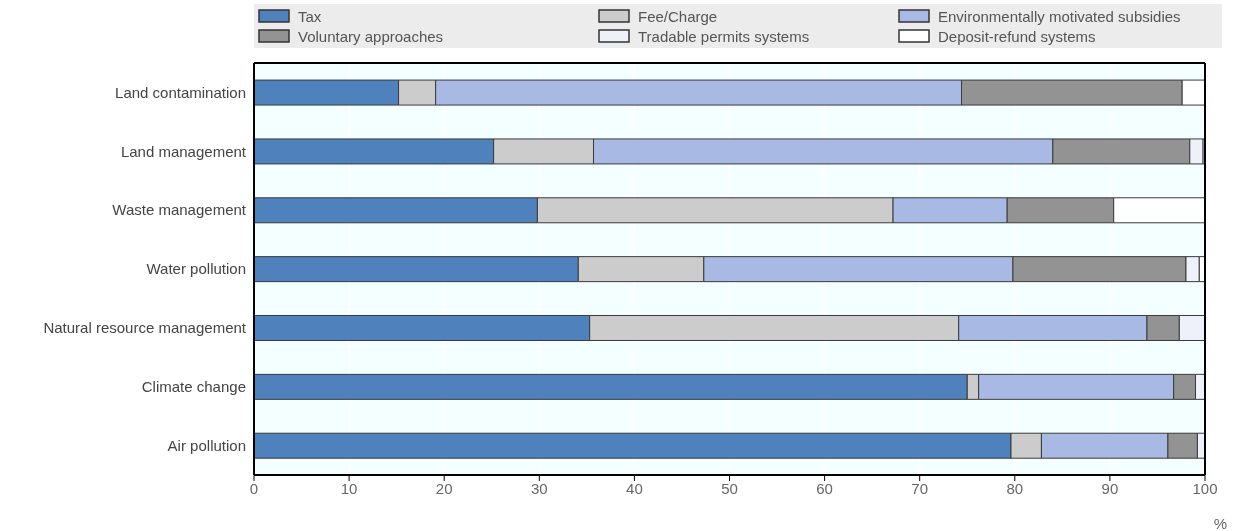 The height and width of the screenshot is (531, 1237). I want to click on x-tick-label: 100, so click(1205, 488).